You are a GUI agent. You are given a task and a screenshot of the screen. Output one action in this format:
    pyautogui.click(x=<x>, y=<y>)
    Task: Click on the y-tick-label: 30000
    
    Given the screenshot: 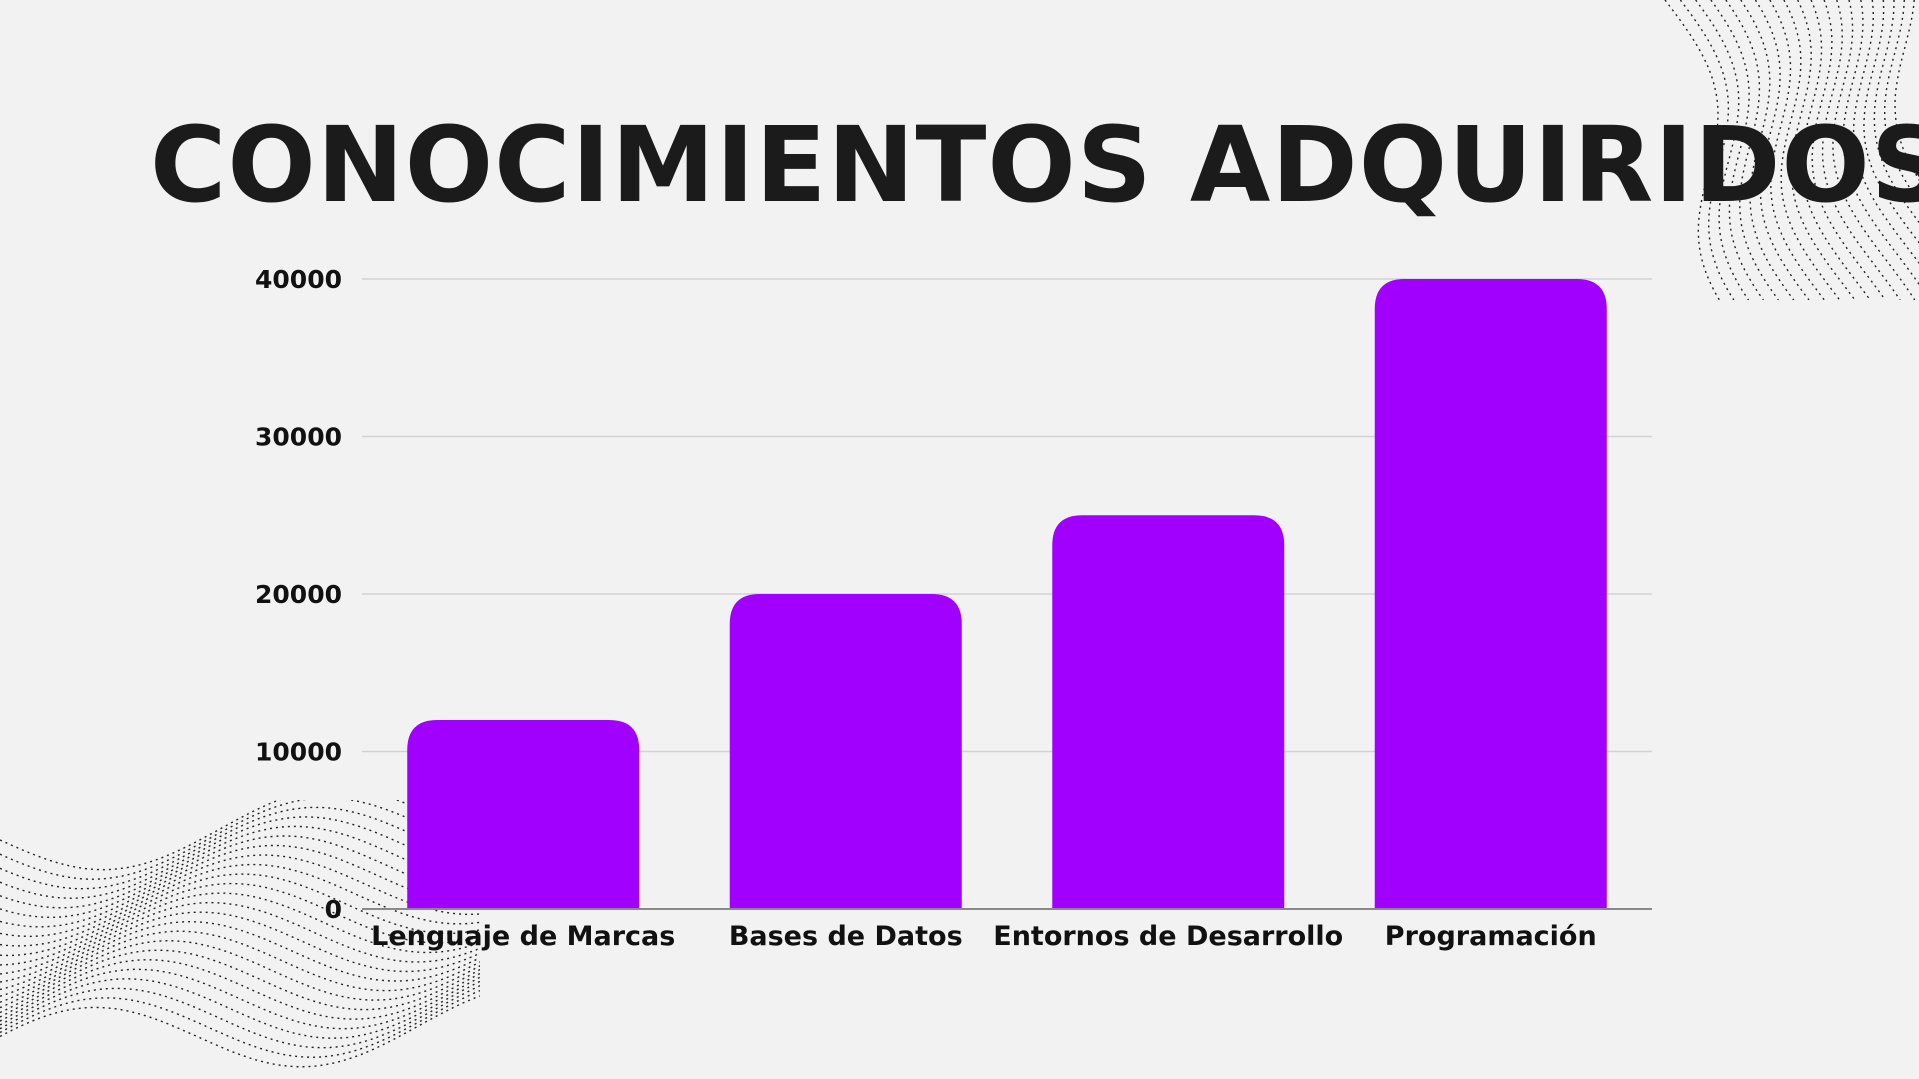 What is the action you would take?
    pyautogui.click(x=298, y=437)
    